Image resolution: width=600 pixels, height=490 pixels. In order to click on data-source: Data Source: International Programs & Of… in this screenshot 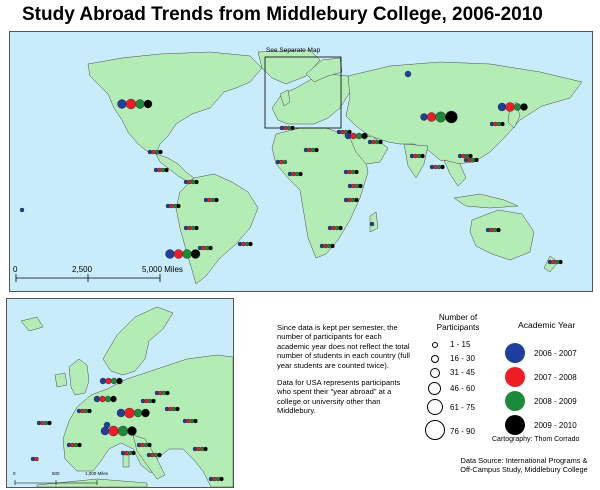, I will do `click(524, 465)`.